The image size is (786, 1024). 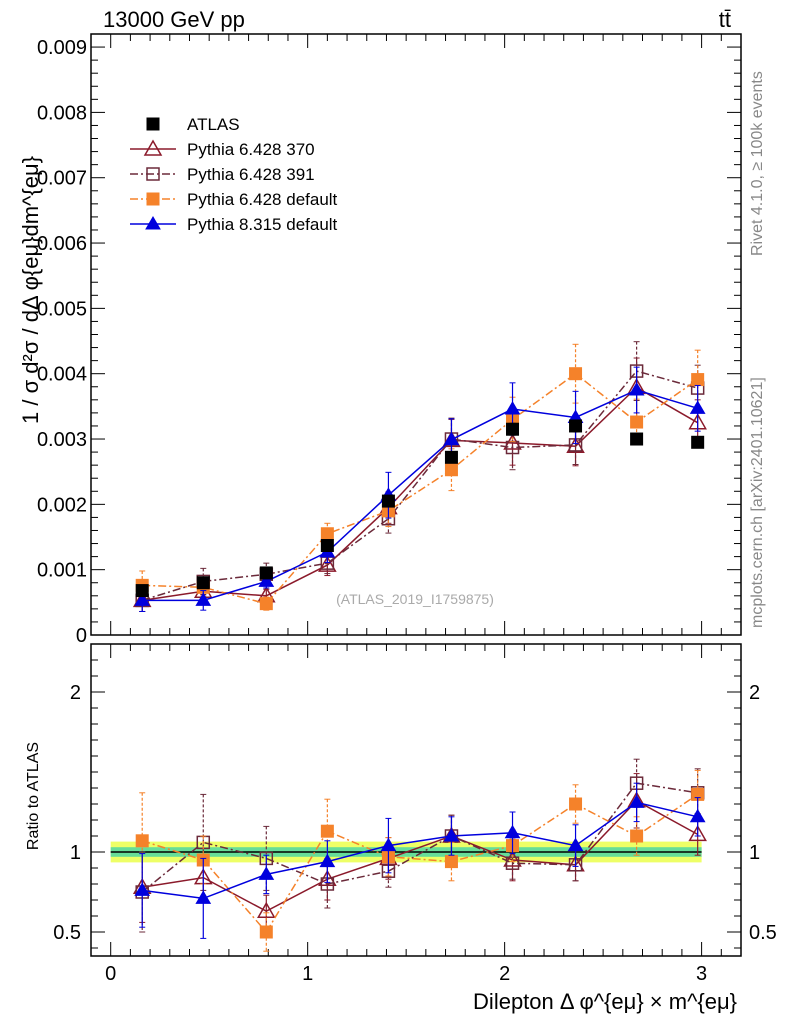 What do you see at coordinates (725, 19) in the screenshot?
I see `process-label: tt̄` at bounding box center [725, 19].